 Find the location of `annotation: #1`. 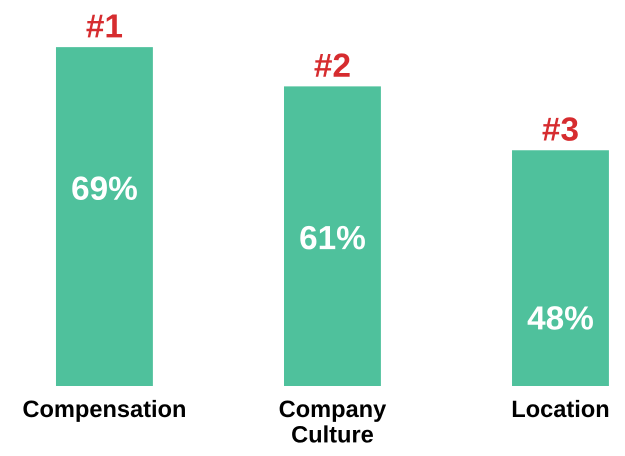

annotation: #1 is located at coordinates (104, 26).